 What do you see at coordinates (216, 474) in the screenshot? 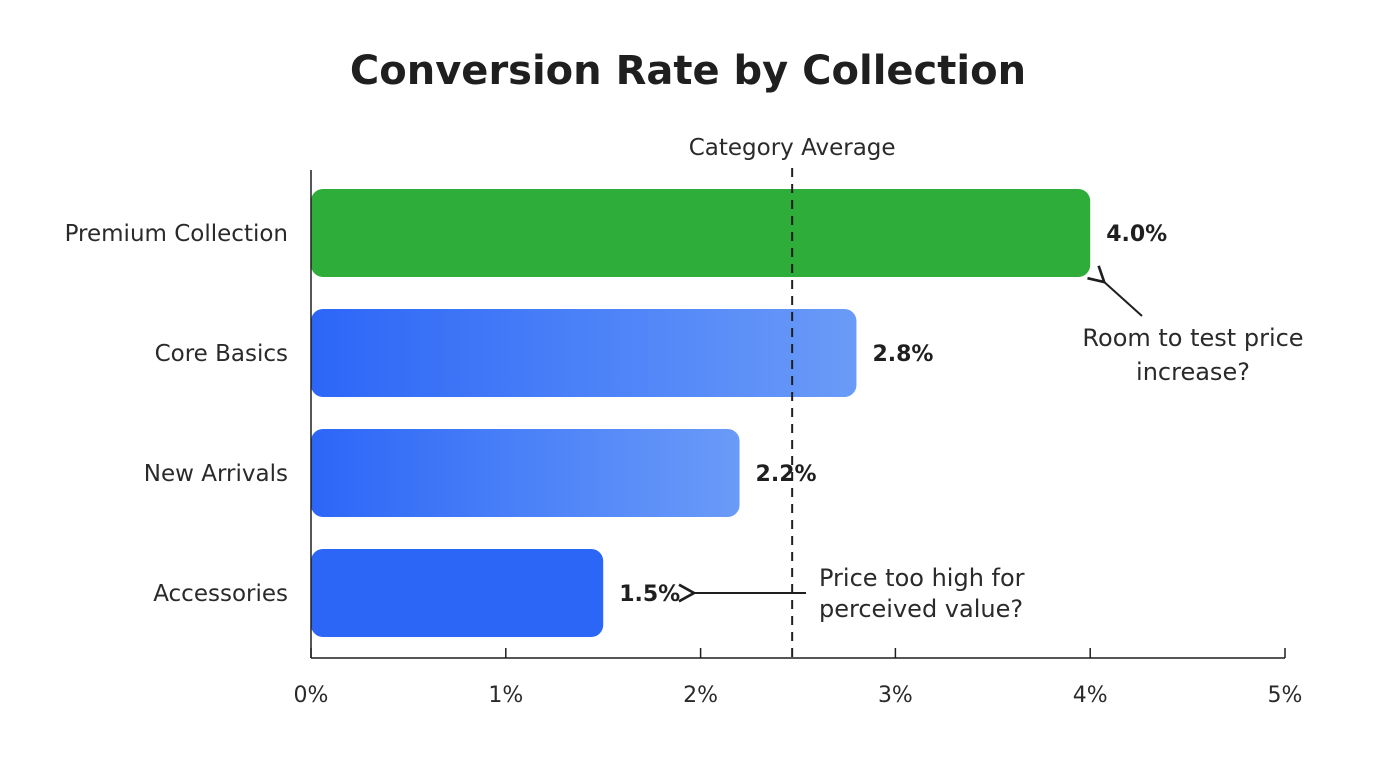
I see `category-label: New Arrivals` at bounding box center [216, 474].